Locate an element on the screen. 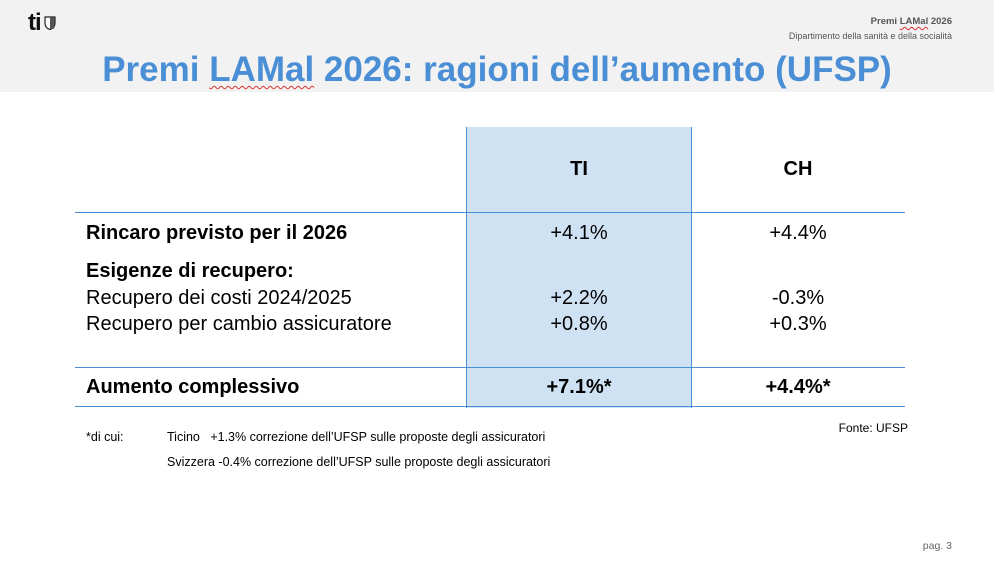  total-divider is located at coordinates (490, 367).